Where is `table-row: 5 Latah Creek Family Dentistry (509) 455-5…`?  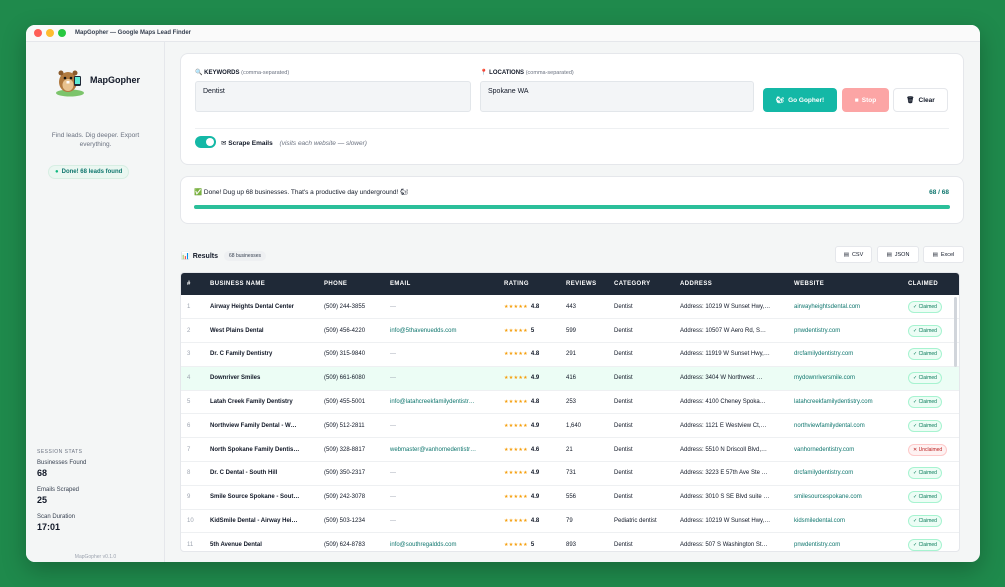
table-row: 5 Latah Creek Family Dentistry (509) 455-5… is located at coordinates (570, 402).